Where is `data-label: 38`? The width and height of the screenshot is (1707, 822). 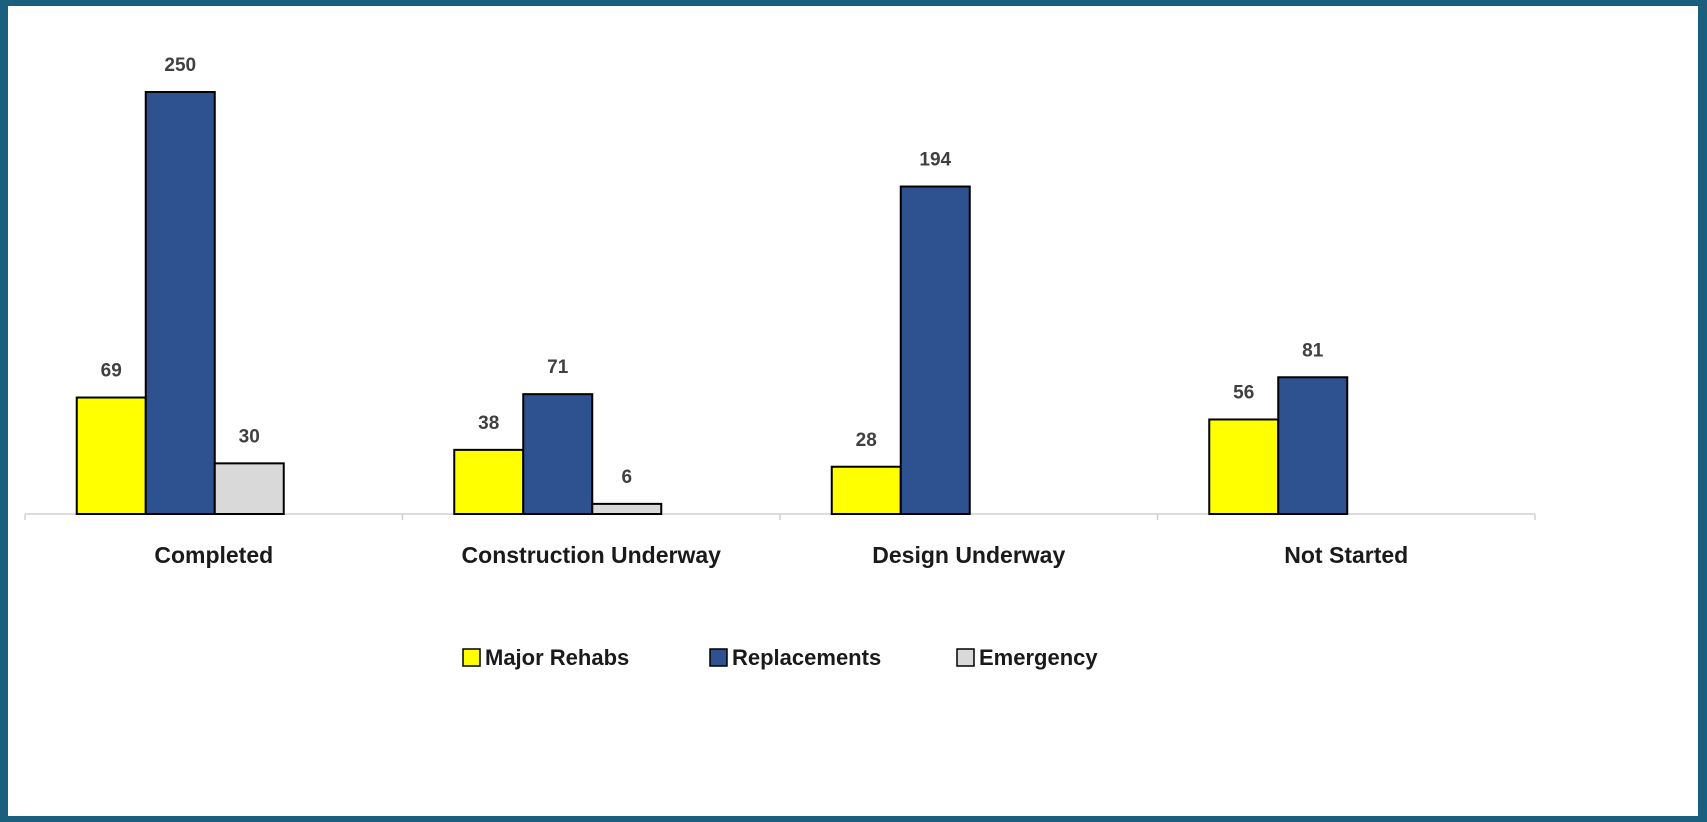
data-label: 38 is located at coordinates (488, 423).